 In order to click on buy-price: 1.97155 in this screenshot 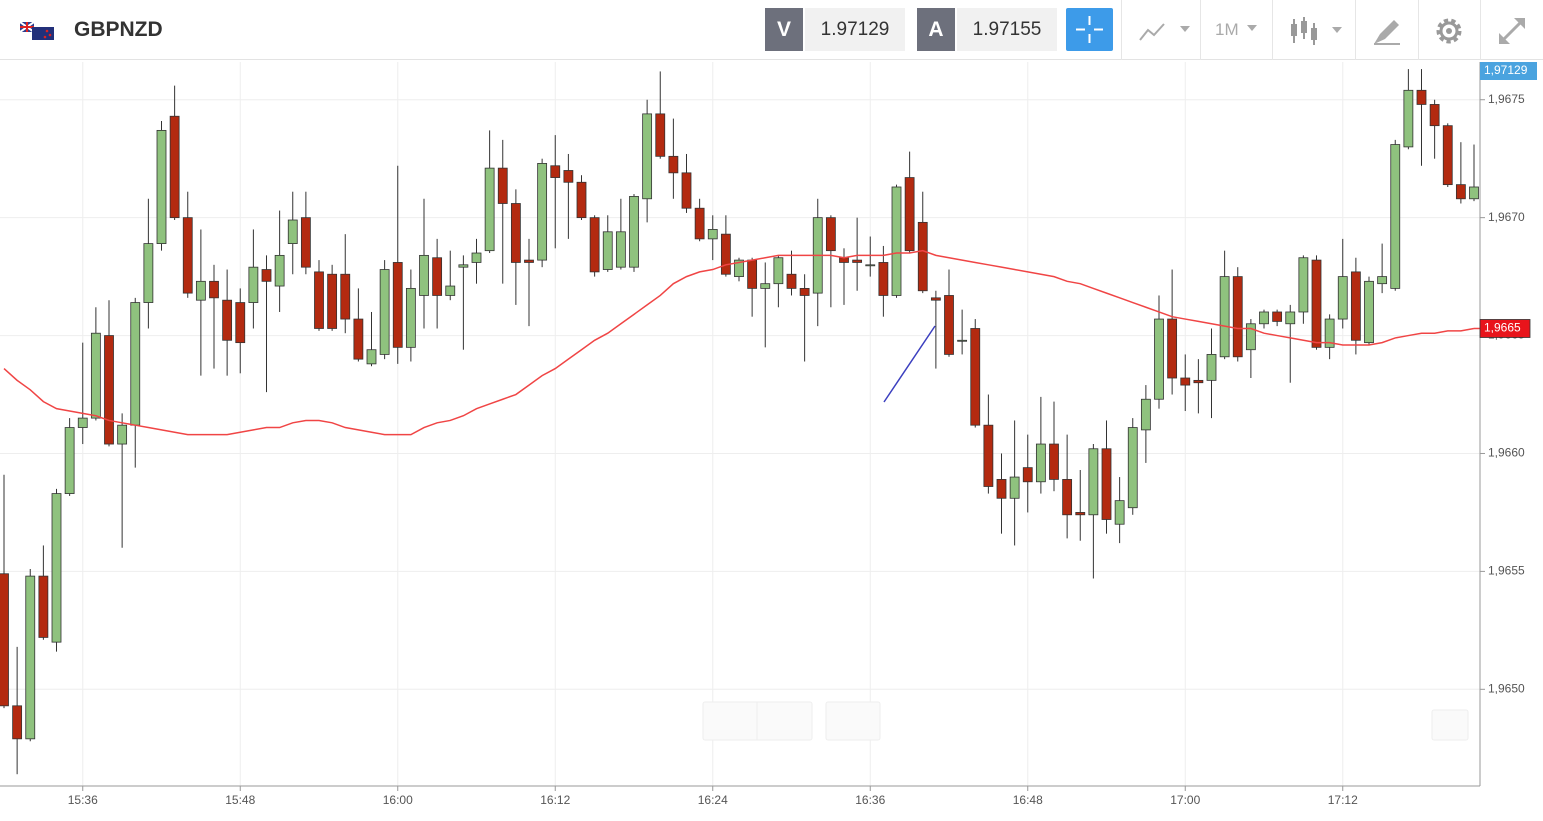, I will do `click(1007, 29)`.